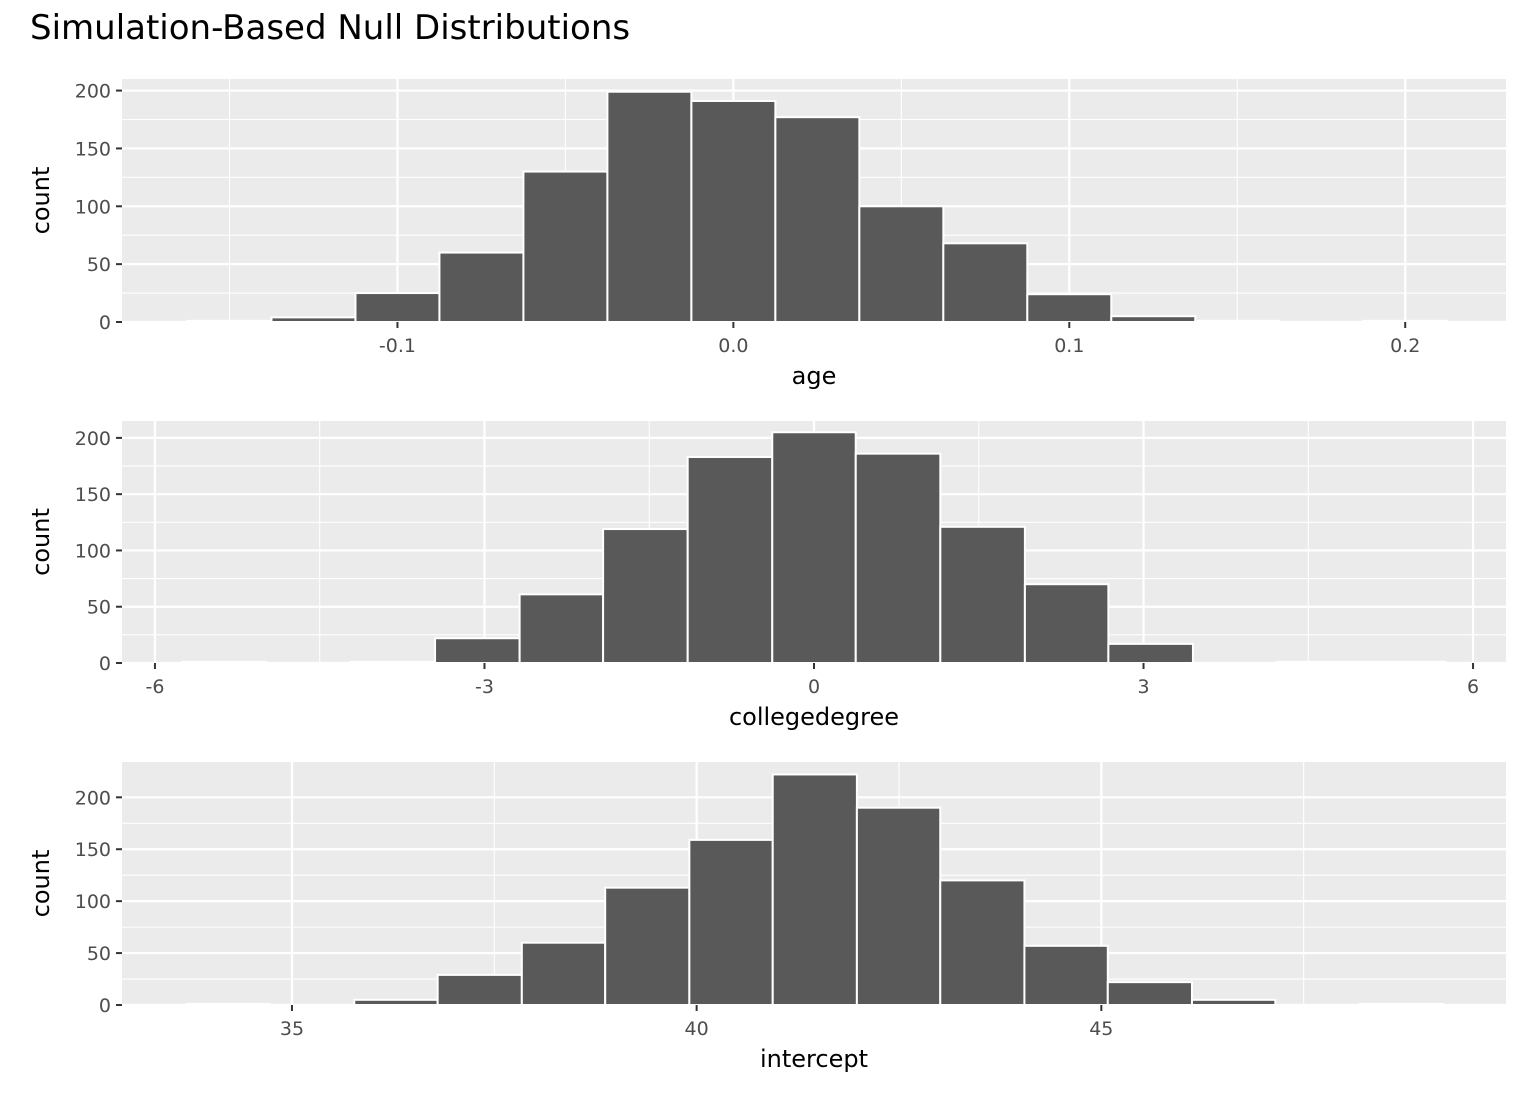  Describe the element at coordinates (814, 717) in the screenshot. I see `x-axis-title: collegedegree` at that location.